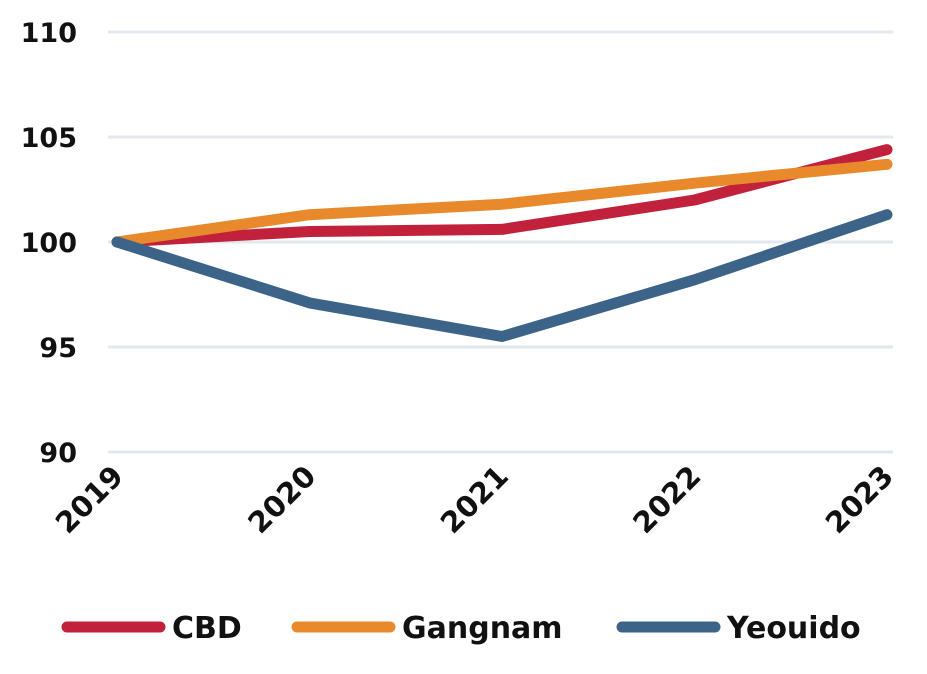  What do you see at coordinates (859, 499) in the screenshot?
I see `x-tick-label: 2023` at bounding box center [859, 499].